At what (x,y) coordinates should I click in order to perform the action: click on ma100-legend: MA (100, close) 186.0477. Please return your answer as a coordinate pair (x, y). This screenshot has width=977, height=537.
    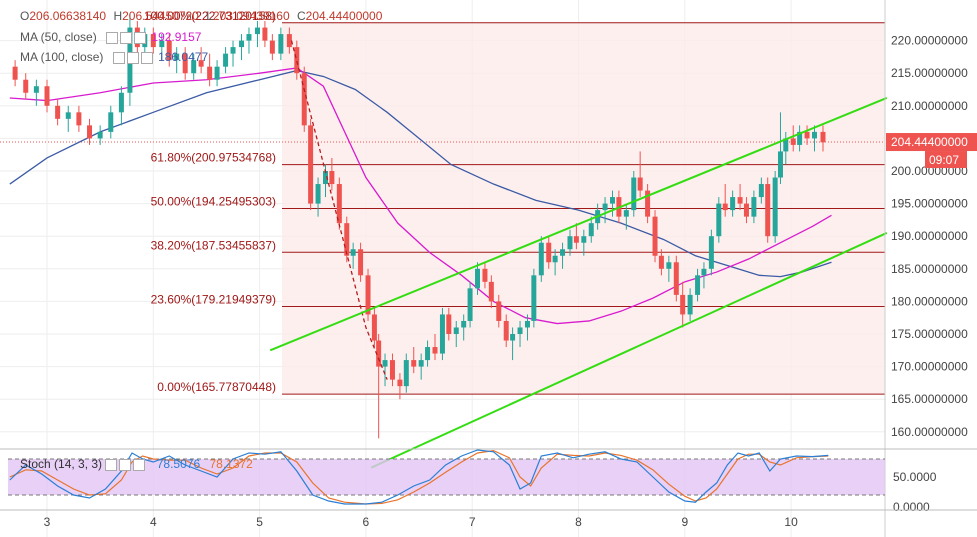
    Looking at the image, I should click on (114, 57).